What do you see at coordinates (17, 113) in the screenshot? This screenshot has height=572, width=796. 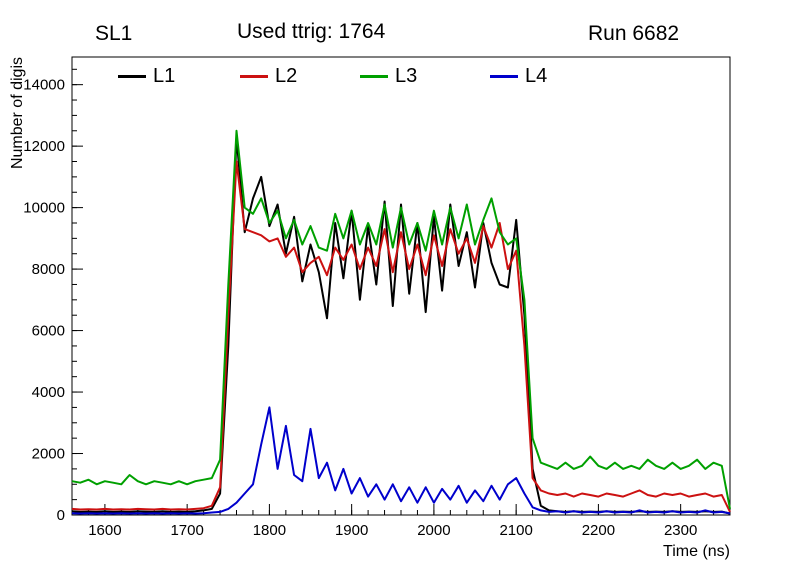 I see `svg-text: Number of digis` at bounding box center [17, 113].